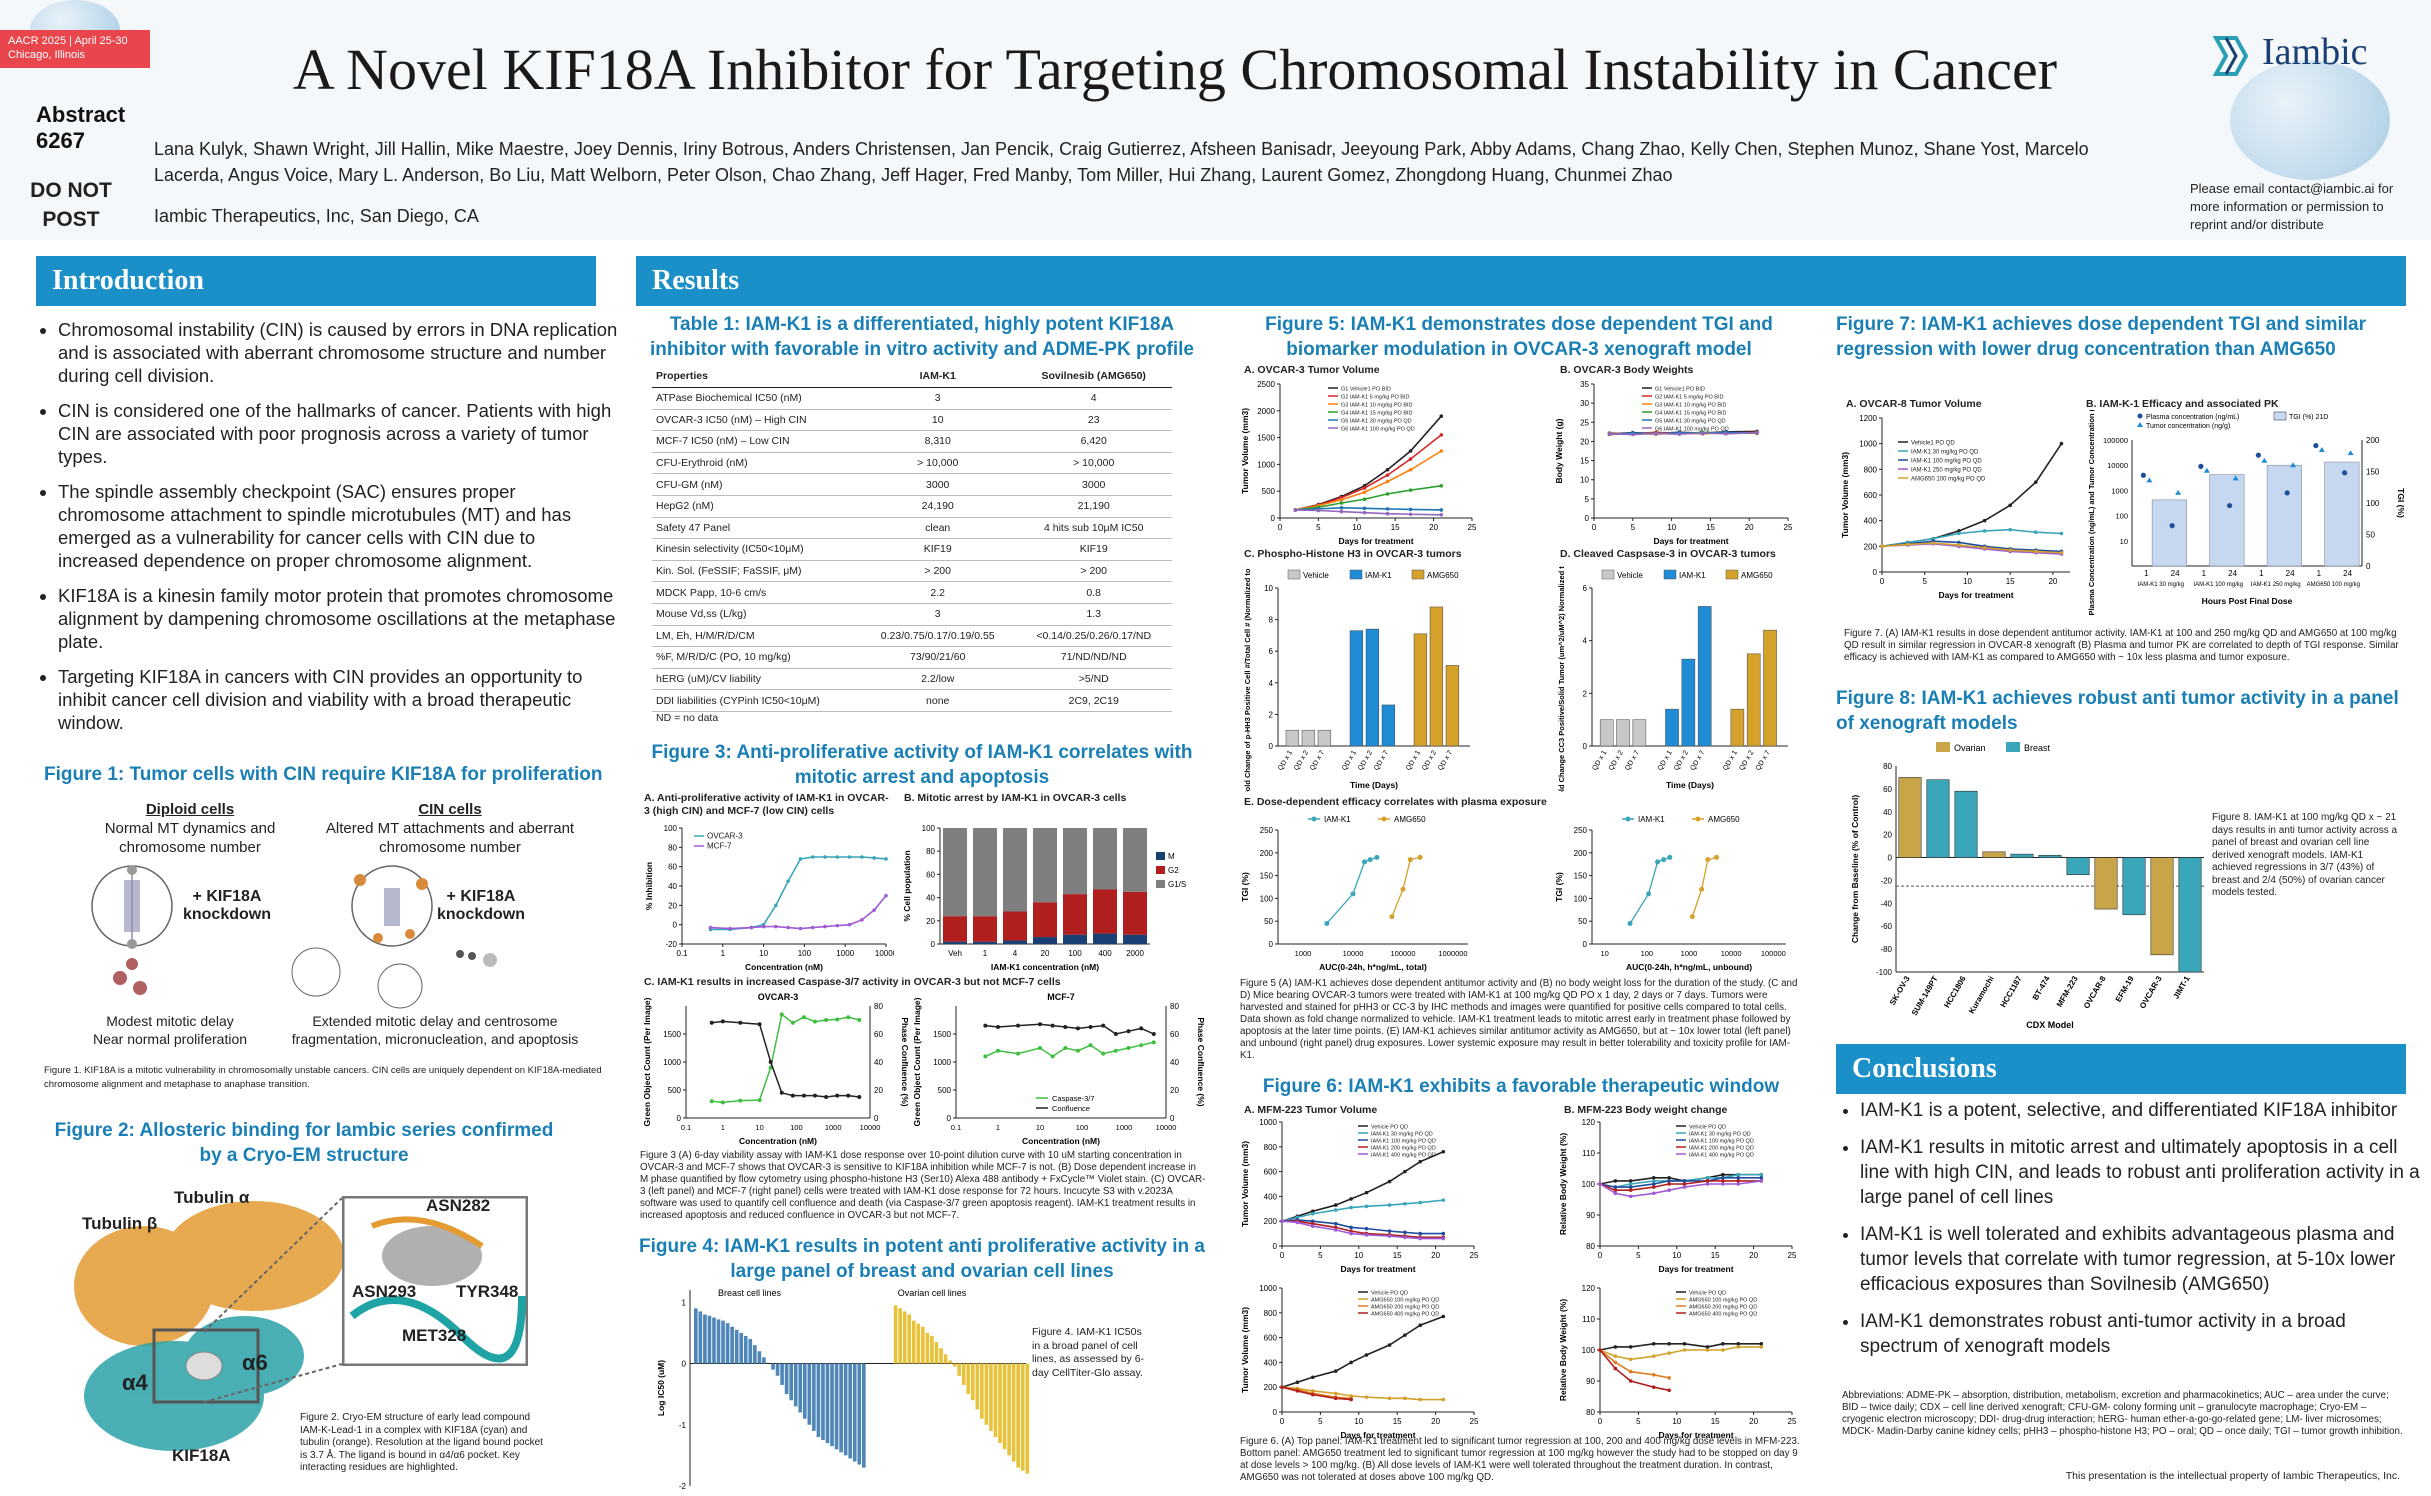  What do you see at coordinates (1671, 527) in the screenshot?
I see `x-tick-label: 10` at bounding box center [1671, 527].